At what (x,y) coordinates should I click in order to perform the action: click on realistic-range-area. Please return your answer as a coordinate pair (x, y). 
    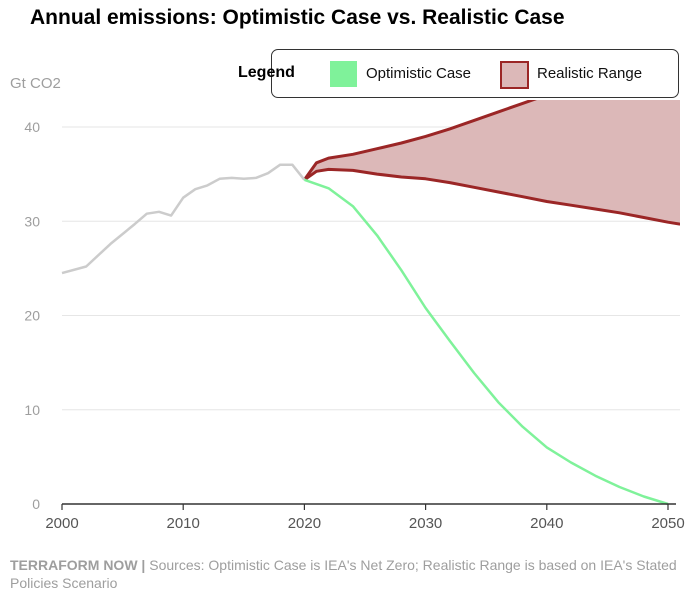
    Looking at the image, I should click on (492, 162).